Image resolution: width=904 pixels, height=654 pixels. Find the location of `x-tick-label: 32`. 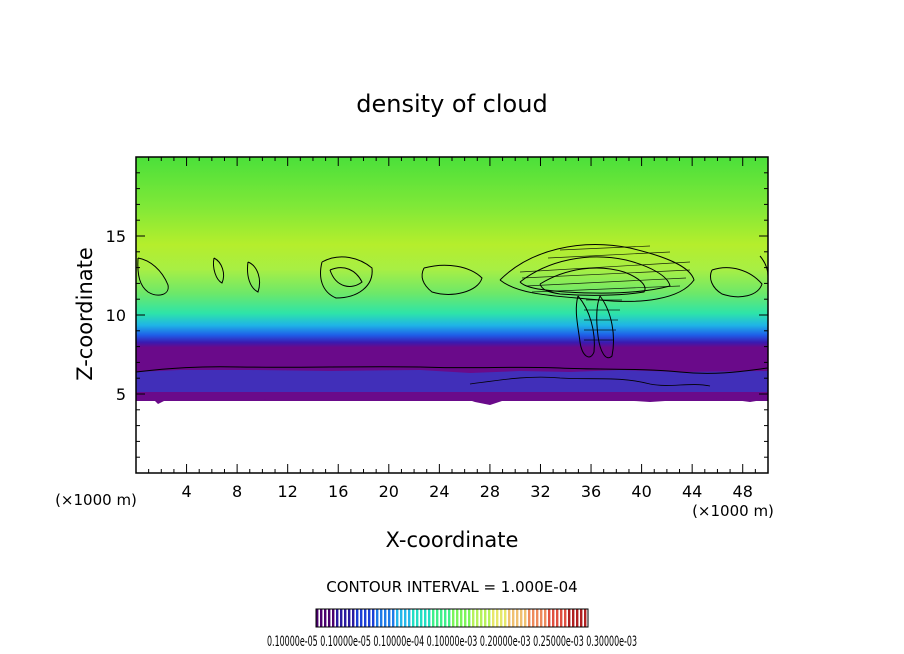

x-tick-label: 32 is located at coordinates (540, 491).